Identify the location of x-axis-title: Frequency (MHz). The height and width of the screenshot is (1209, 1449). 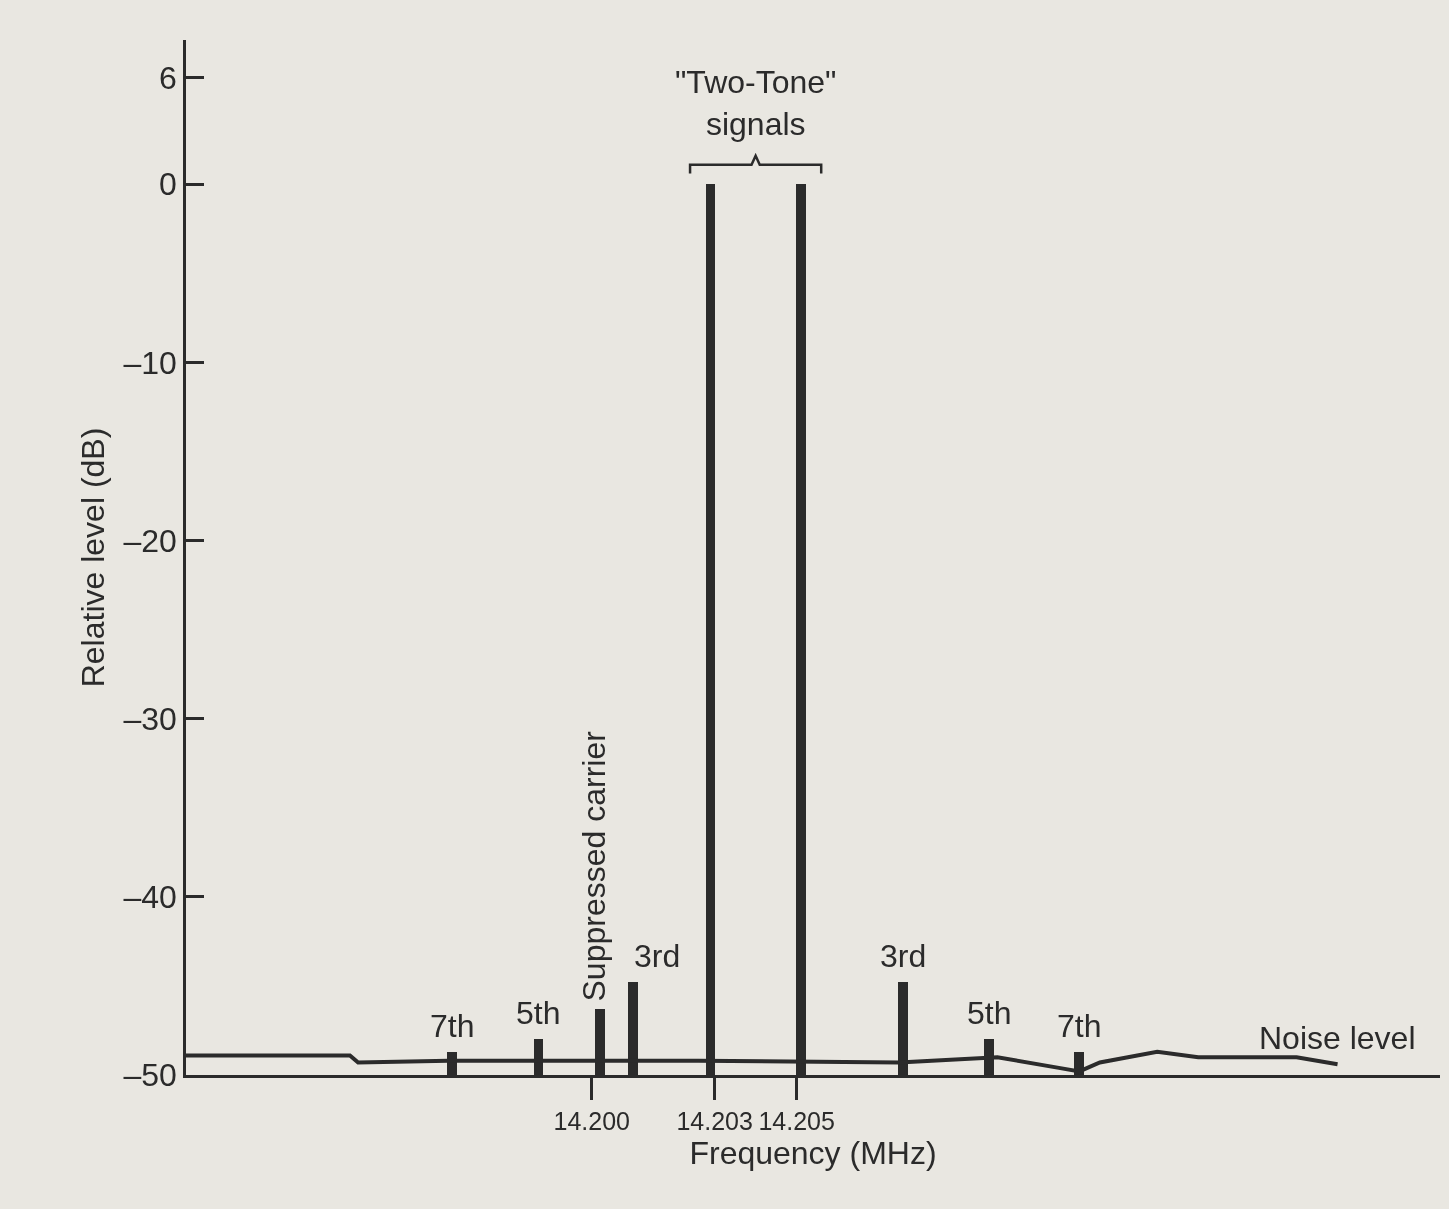
(813, 1152).